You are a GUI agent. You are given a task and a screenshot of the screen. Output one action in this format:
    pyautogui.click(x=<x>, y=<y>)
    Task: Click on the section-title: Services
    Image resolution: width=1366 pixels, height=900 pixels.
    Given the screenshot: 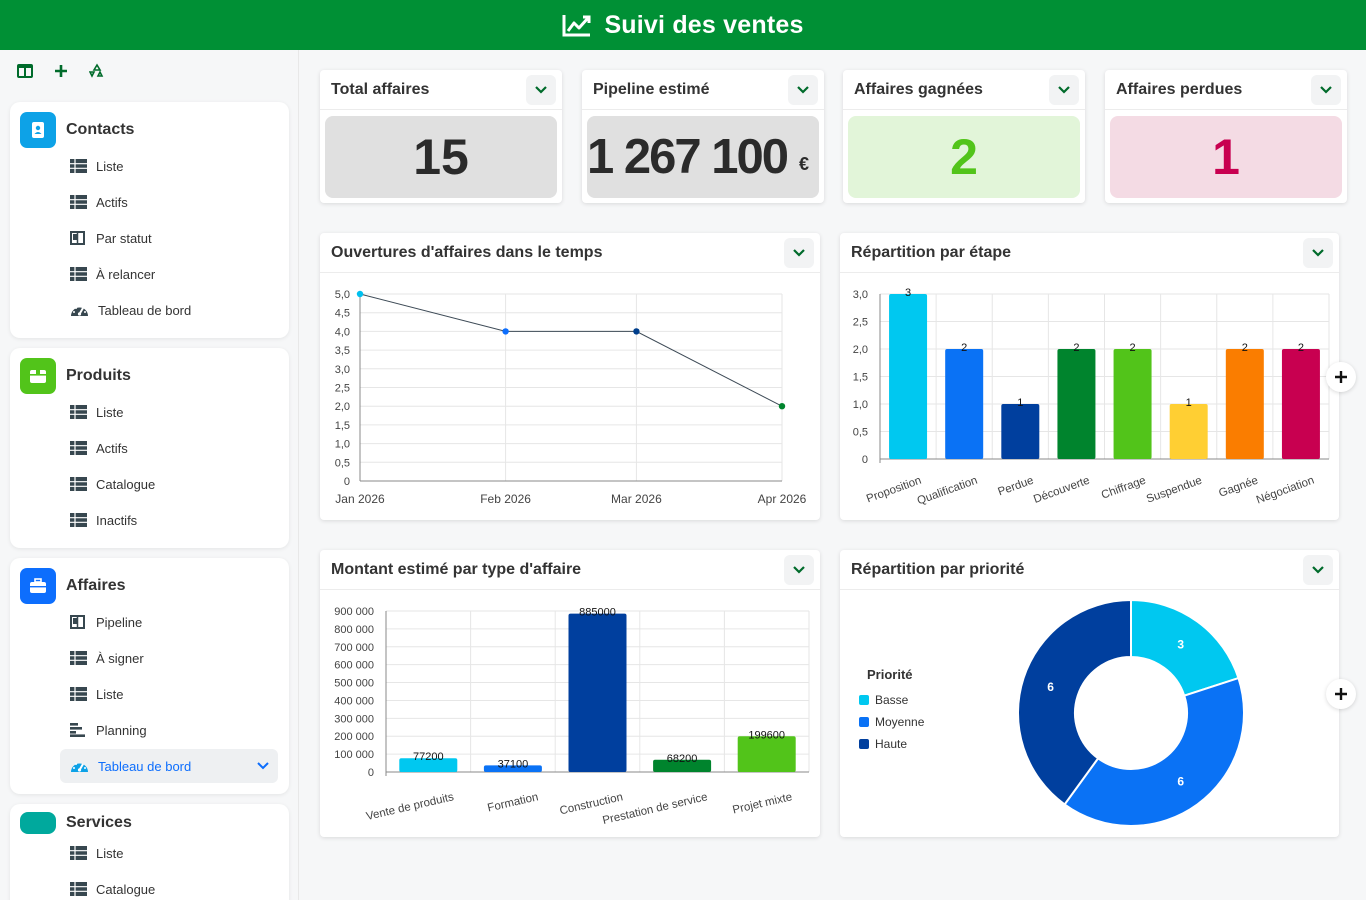 What is the action you would take?
    pyautogui.click(x=99, y=822)
    